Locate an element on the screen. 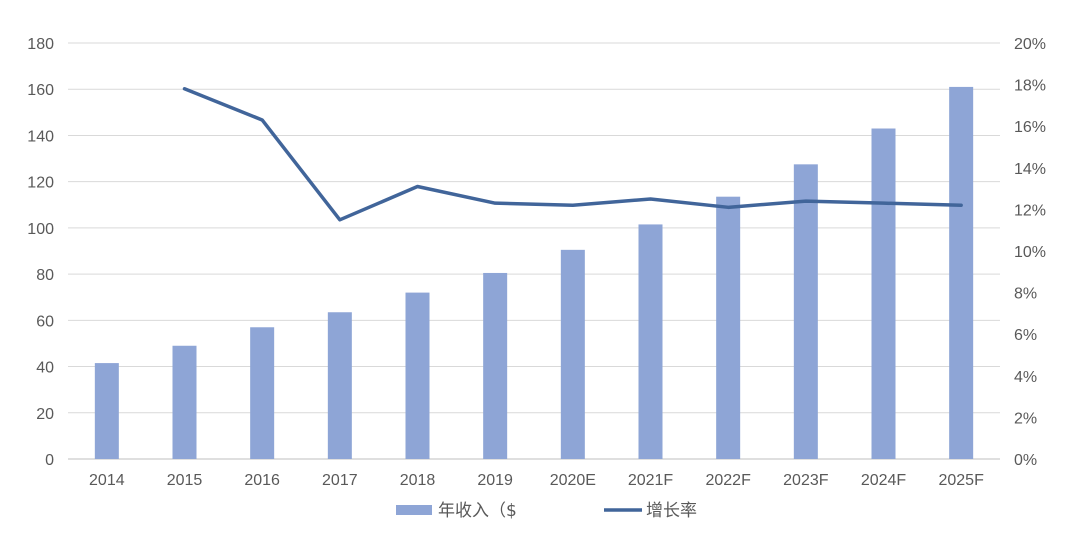  right-y-tick-label: 10% is located at coordinates (1030, 252).